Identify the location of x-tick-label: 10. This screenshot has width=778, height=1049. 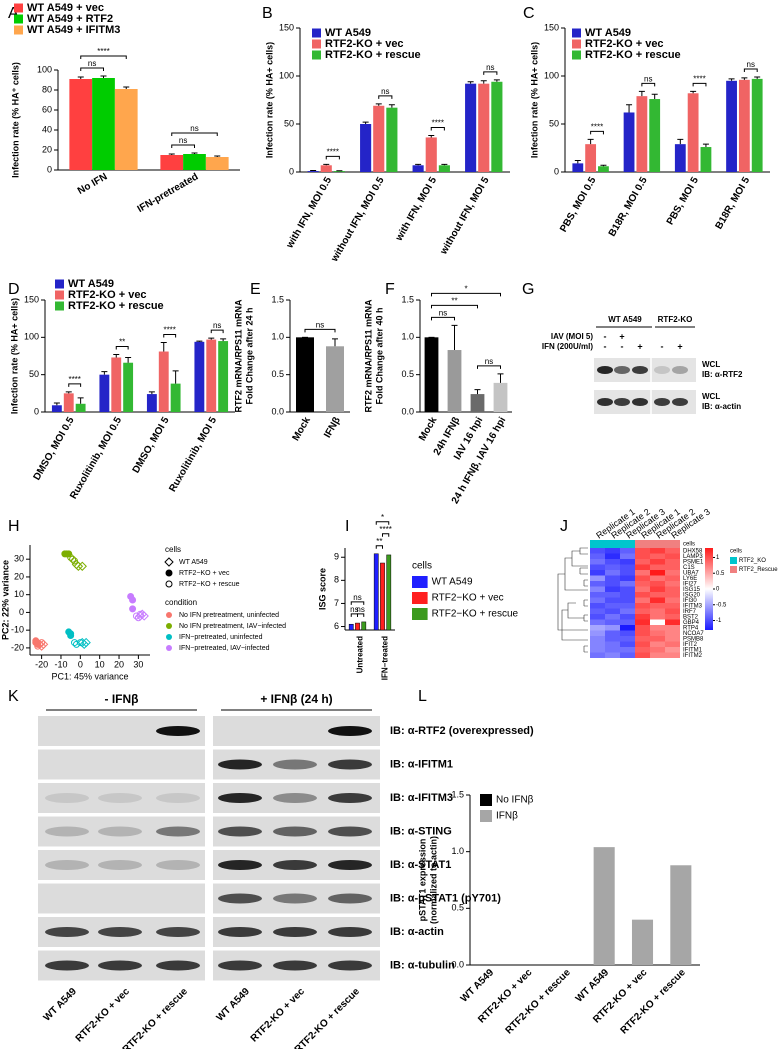
(100, 664).